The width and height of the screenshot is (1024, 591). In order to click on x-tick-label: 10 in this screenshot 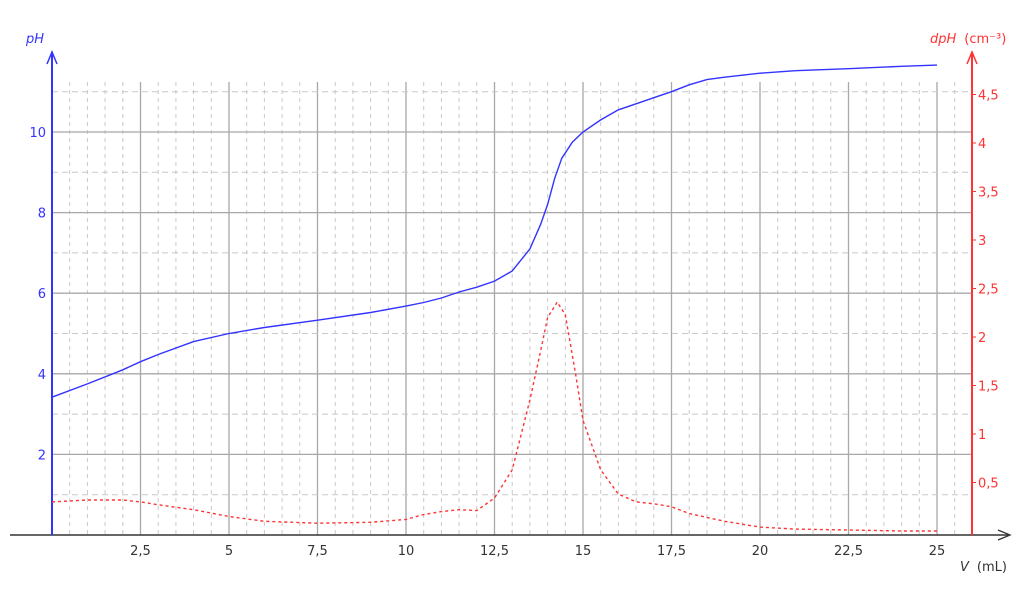, I will do `click(406, 551)`.